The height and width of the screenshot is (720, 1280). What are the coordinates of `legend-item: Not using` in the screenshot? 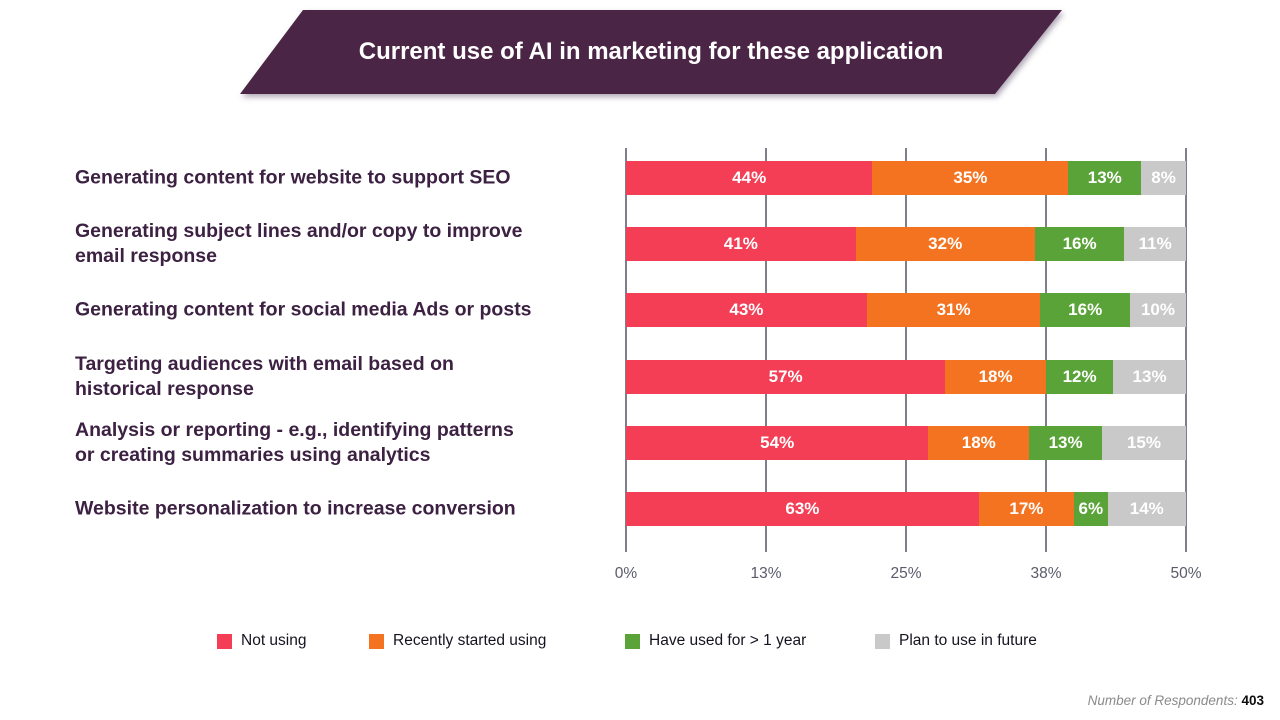 It's located at (261, 641).